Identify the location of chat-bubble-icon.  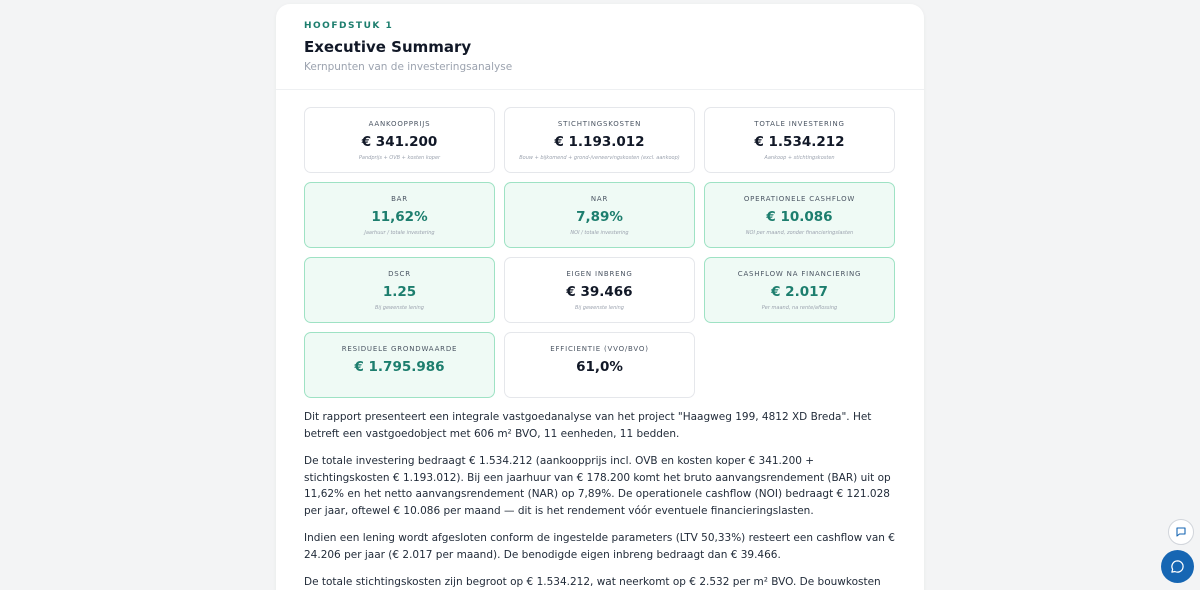
(1177, 566).